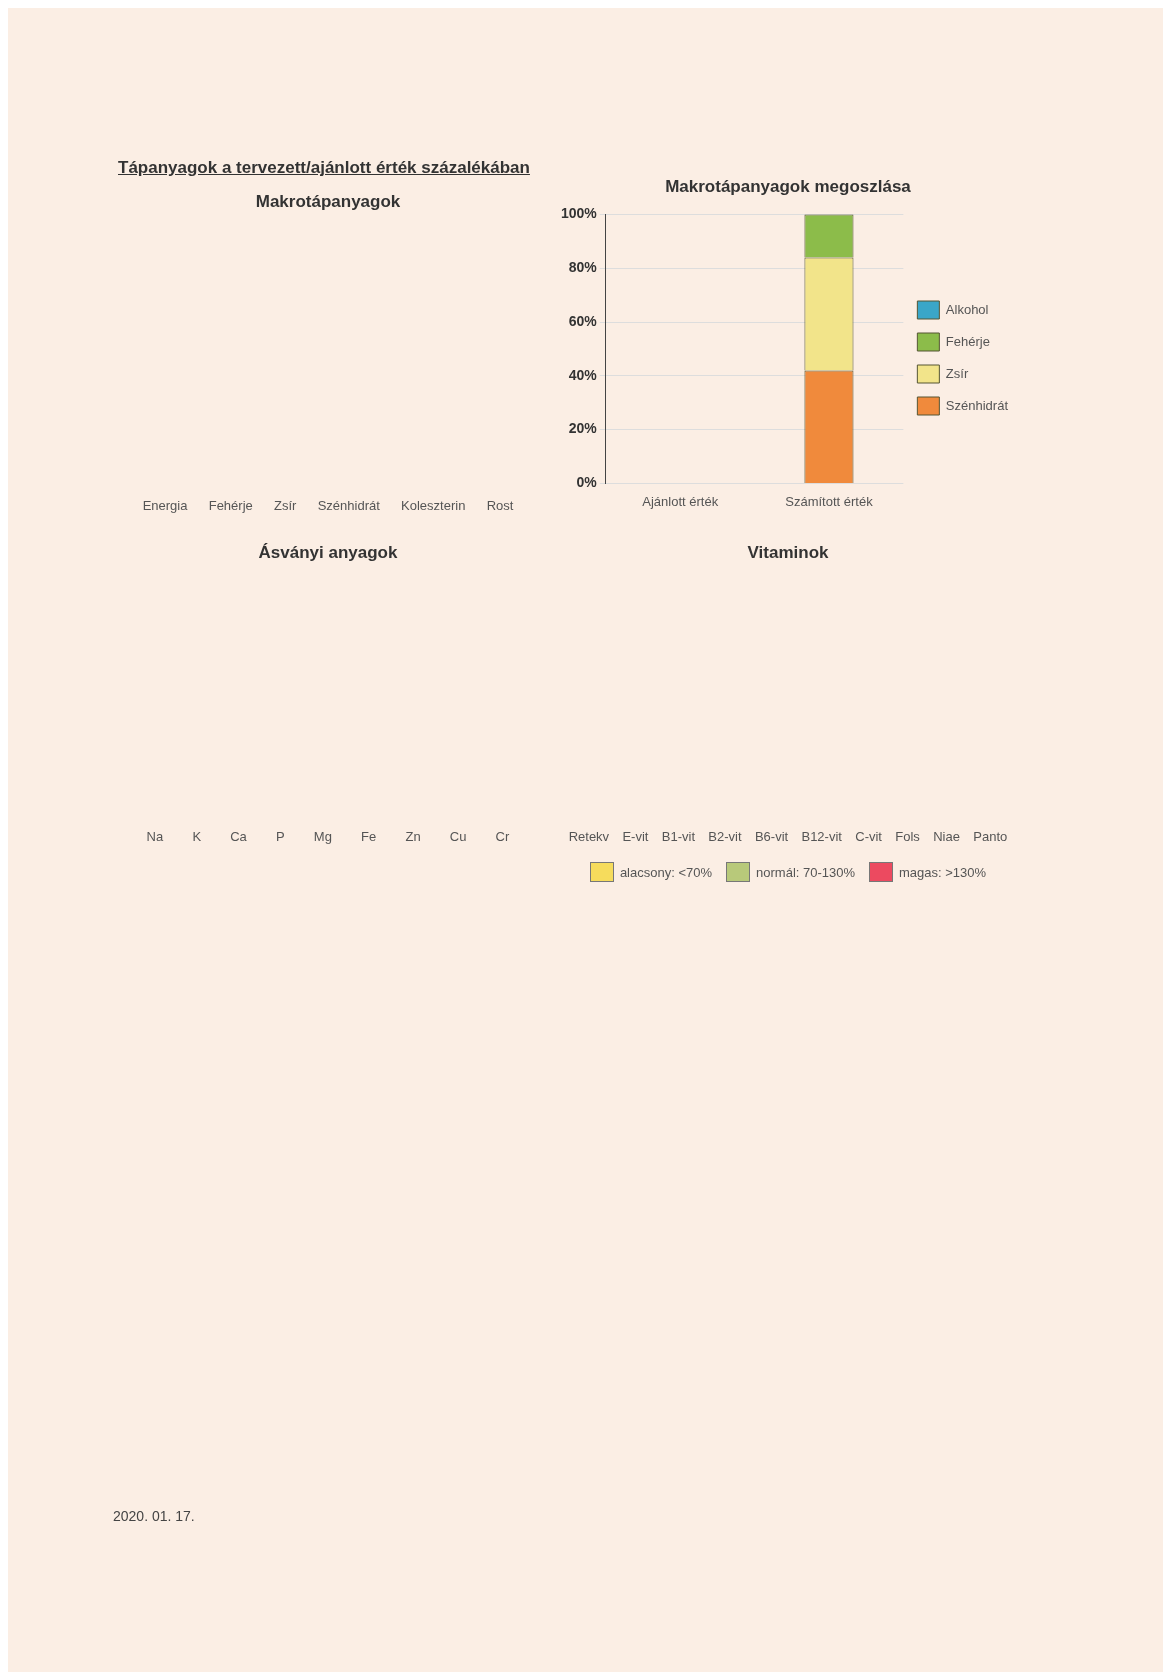 This screenshot has height=1680, width=1171. What do you see at coordinates (324, 168) in the screenshot?
I see `text: Tápanyagok a tervezett/ajánlott érték százalékában` at bounding box center [324, 168].